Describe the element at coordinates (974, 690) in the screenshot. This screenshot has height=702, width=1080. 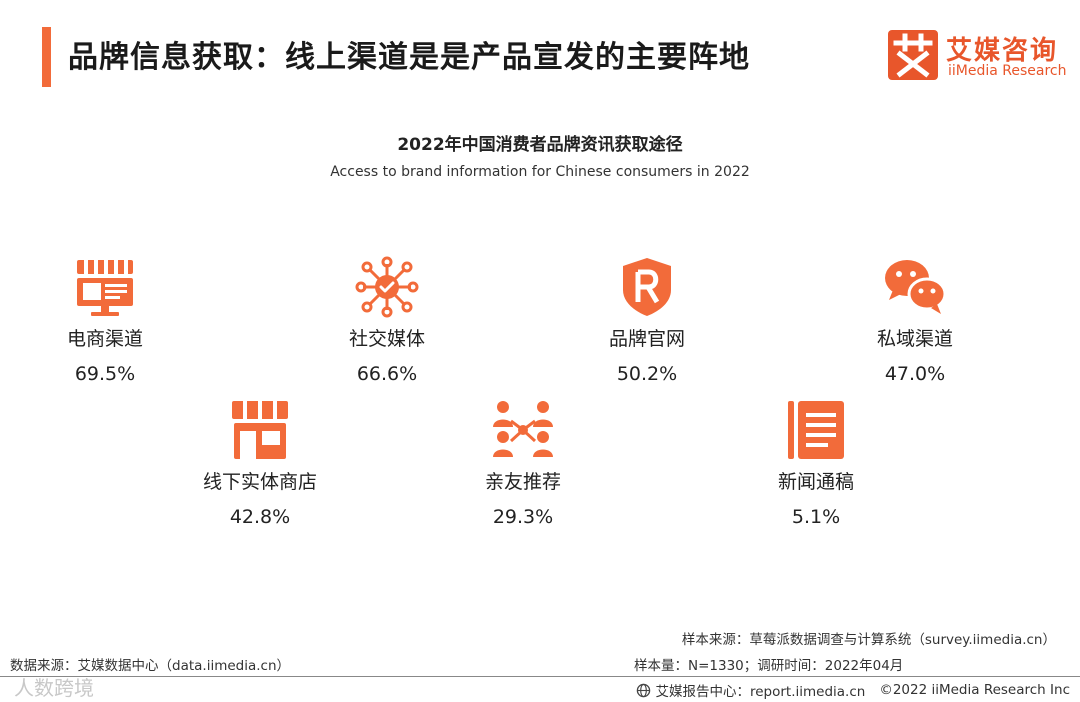
I see `copyright-text: ©2022 iiMedia Research Inc` at that location.